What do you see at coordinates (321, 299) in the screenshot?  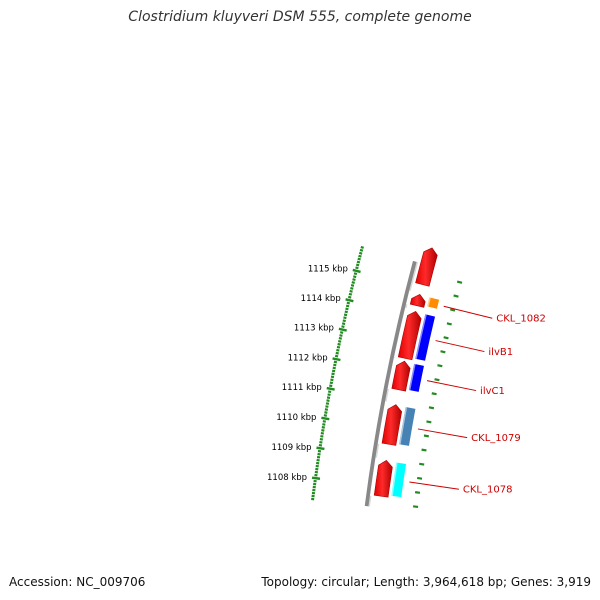 I see `scale-tick-label: 1114 kbp` at bounding box center [321, 299].